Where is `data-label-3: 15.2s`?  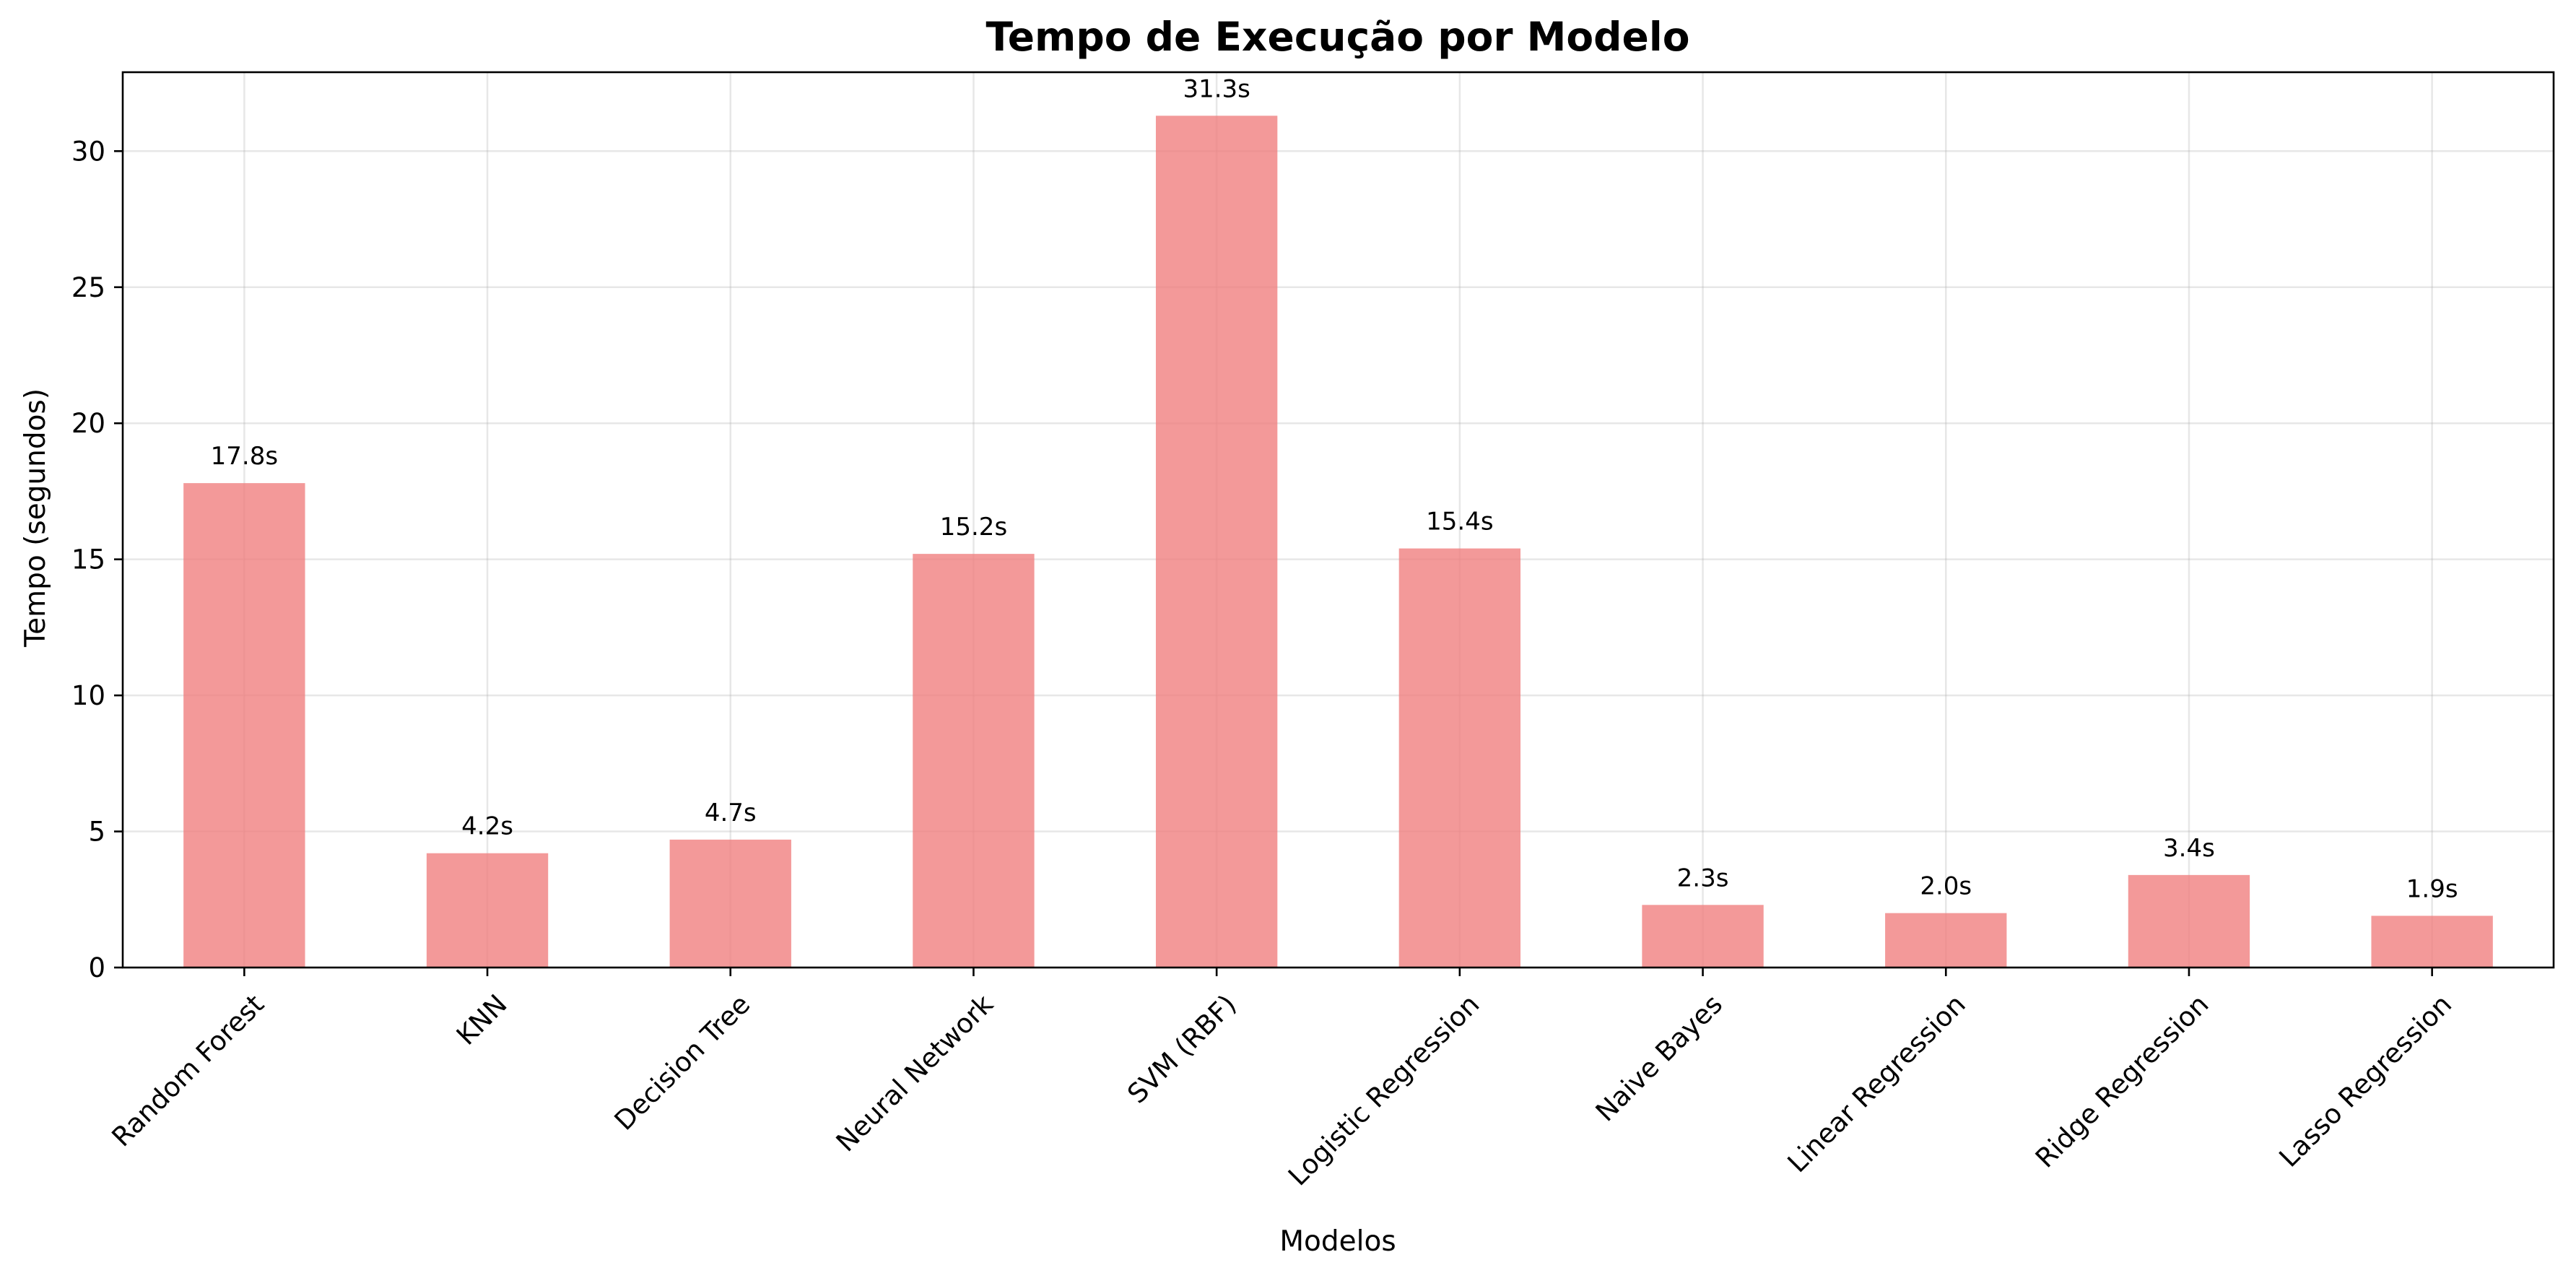
data-label-3: 15.2s is located at coordinates (973, 527).